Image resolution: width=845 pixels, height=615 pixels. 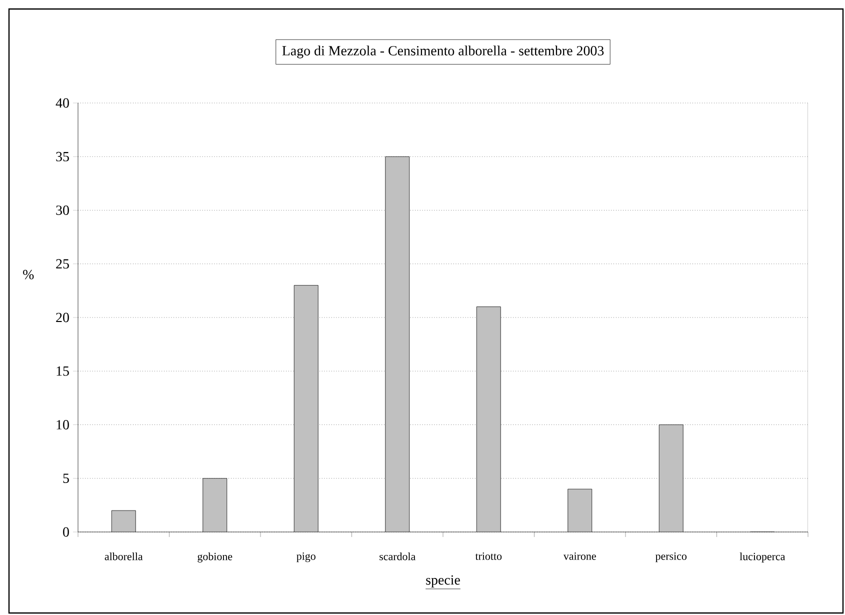 I want to click on y-tick-label: 15, so click(x=62, y=371).